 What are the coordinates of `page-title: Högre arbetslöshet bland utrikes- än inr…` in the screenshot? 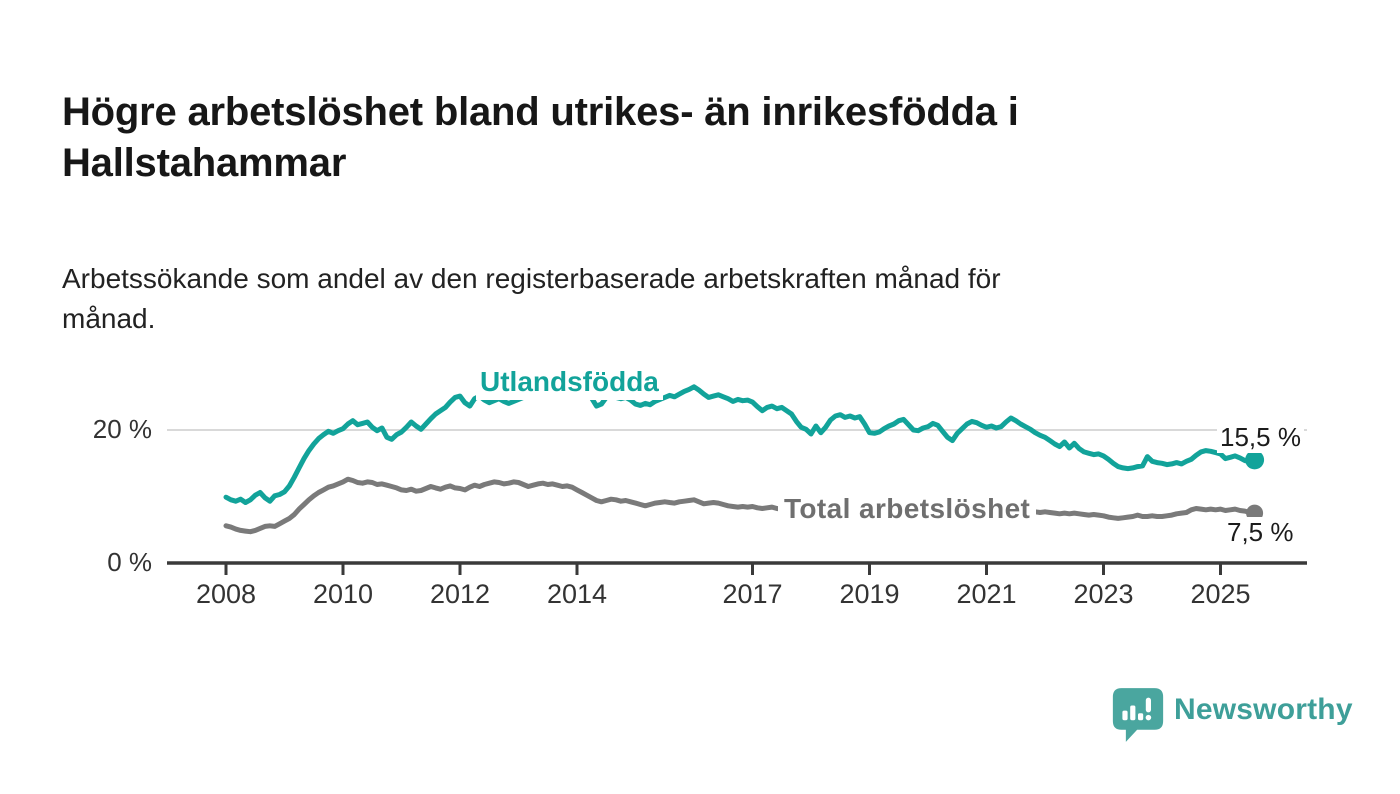 It's located at (540, 137).